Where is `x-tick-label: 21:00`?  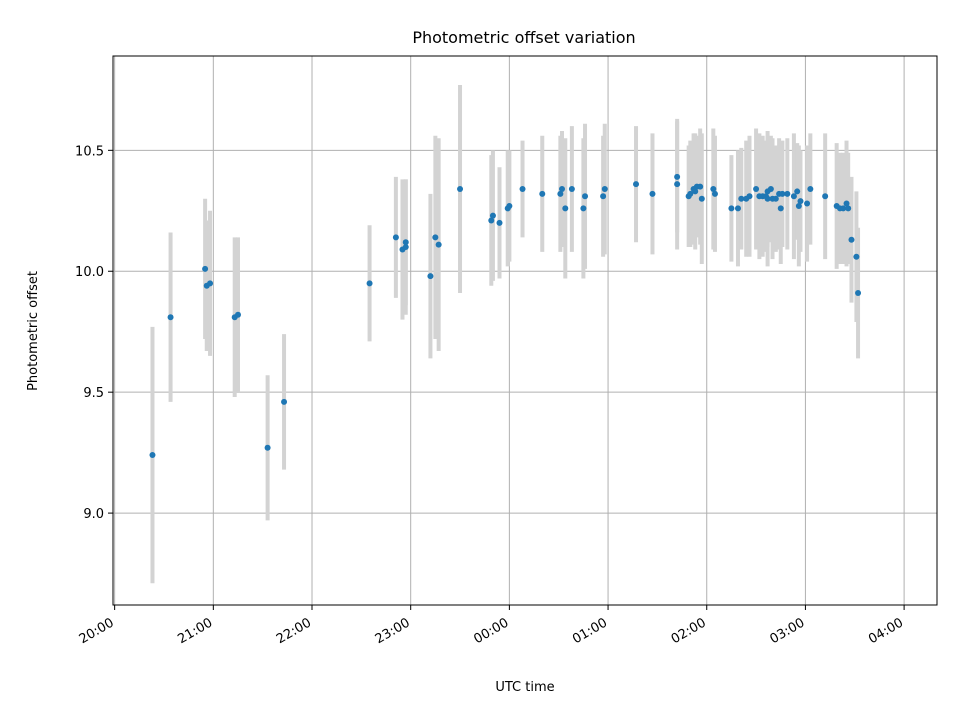
x-tick-label: 21:00 is located at coordinates (195, 631).